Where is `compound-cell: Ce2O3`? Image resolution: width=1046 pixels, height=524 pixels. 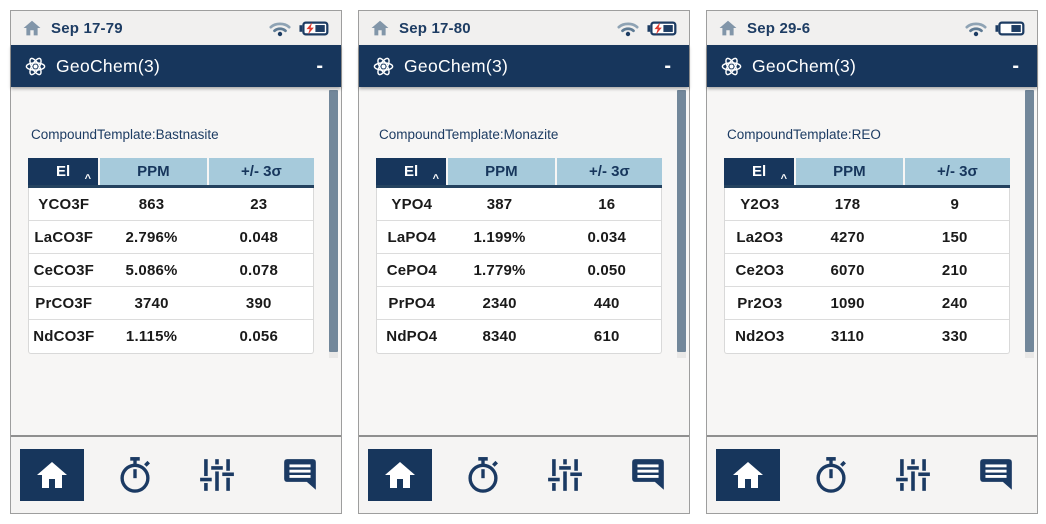
compound-cell: Ce2O3 is located at coordinates (760, 270).